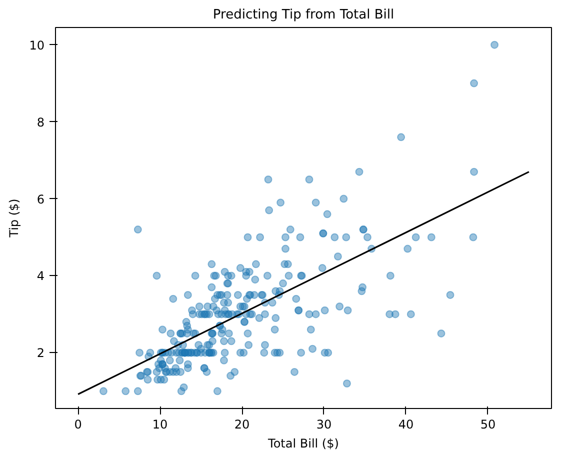 The width and height of the screenshot is (563, 453). I want to click on y-tick-label: 2, so click(40, 353).